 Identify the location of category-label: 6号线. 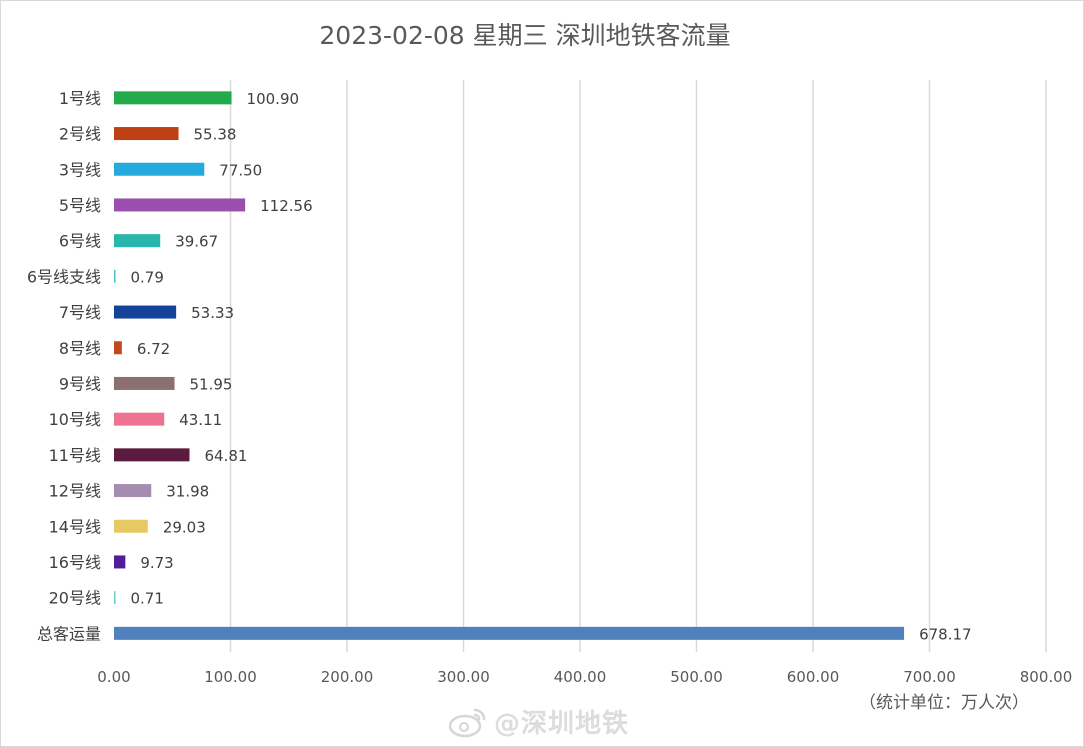
(80, 241).